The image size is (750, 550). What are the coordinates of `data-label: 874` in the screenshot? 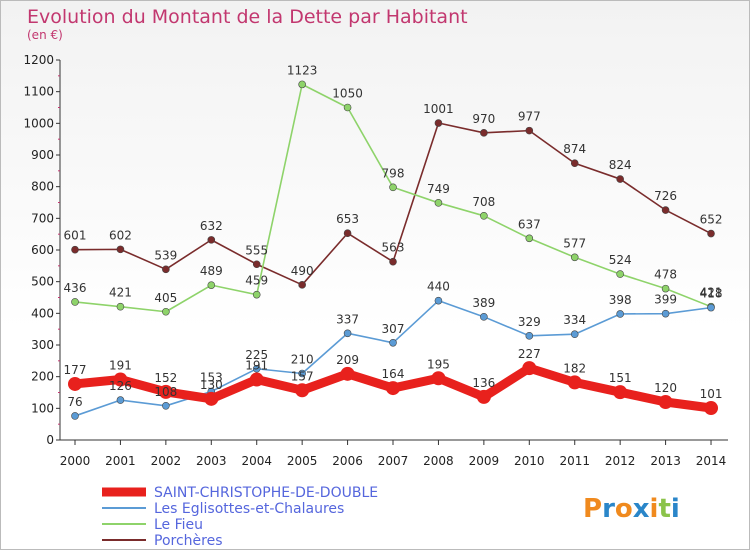 It's located at (574, 149).